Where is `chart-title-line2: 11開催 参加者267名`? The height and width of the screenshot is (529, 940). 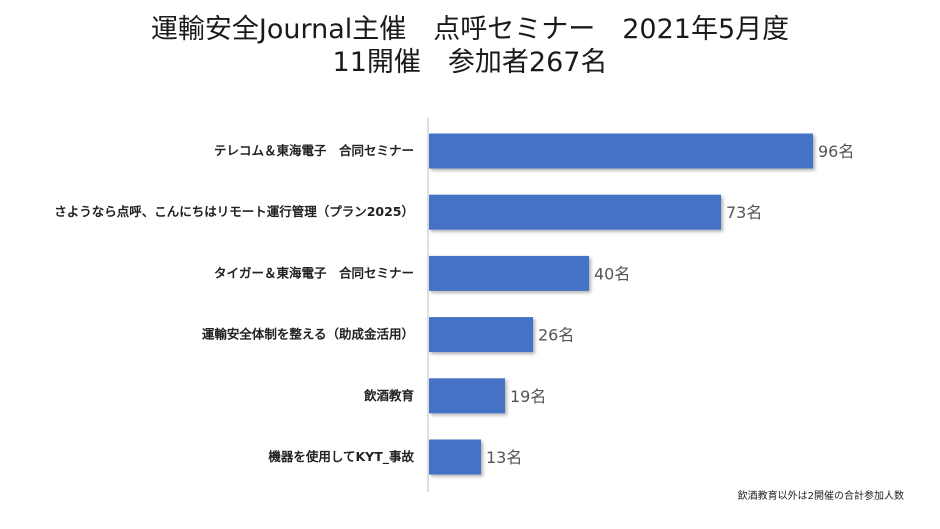
chart-title-line2: 11開催 参加者267名 is located at coordinates (470, 62).